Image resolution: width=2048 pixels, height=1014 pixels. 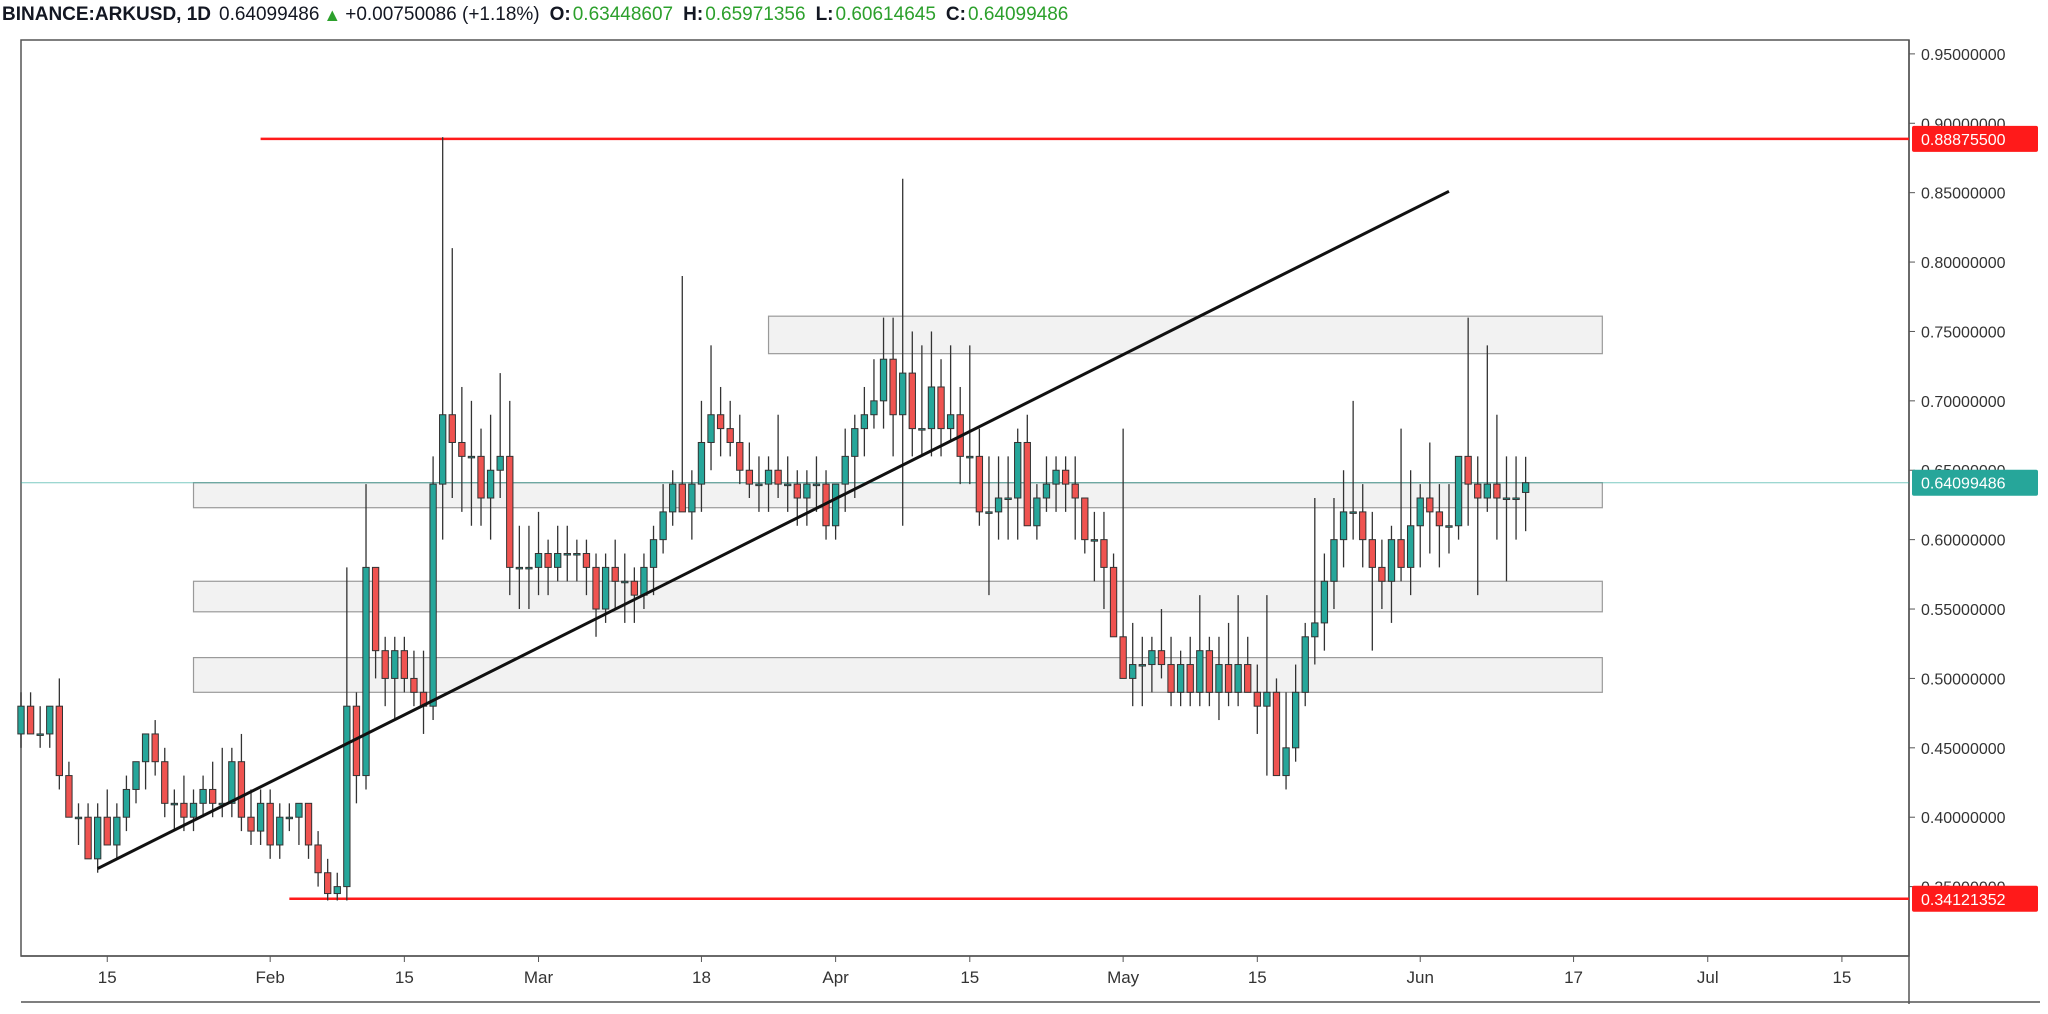 What do you see at coordinates (1573, 977) in the screenshot?
I see `time-tick-label: 17` at bounding box center [1573, 977].